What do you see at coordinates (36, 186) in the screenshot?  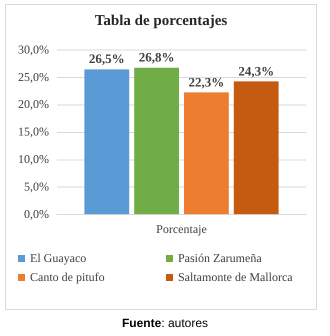 I see `y-tick-label: 5,0%` at bounding box center [36, 186].